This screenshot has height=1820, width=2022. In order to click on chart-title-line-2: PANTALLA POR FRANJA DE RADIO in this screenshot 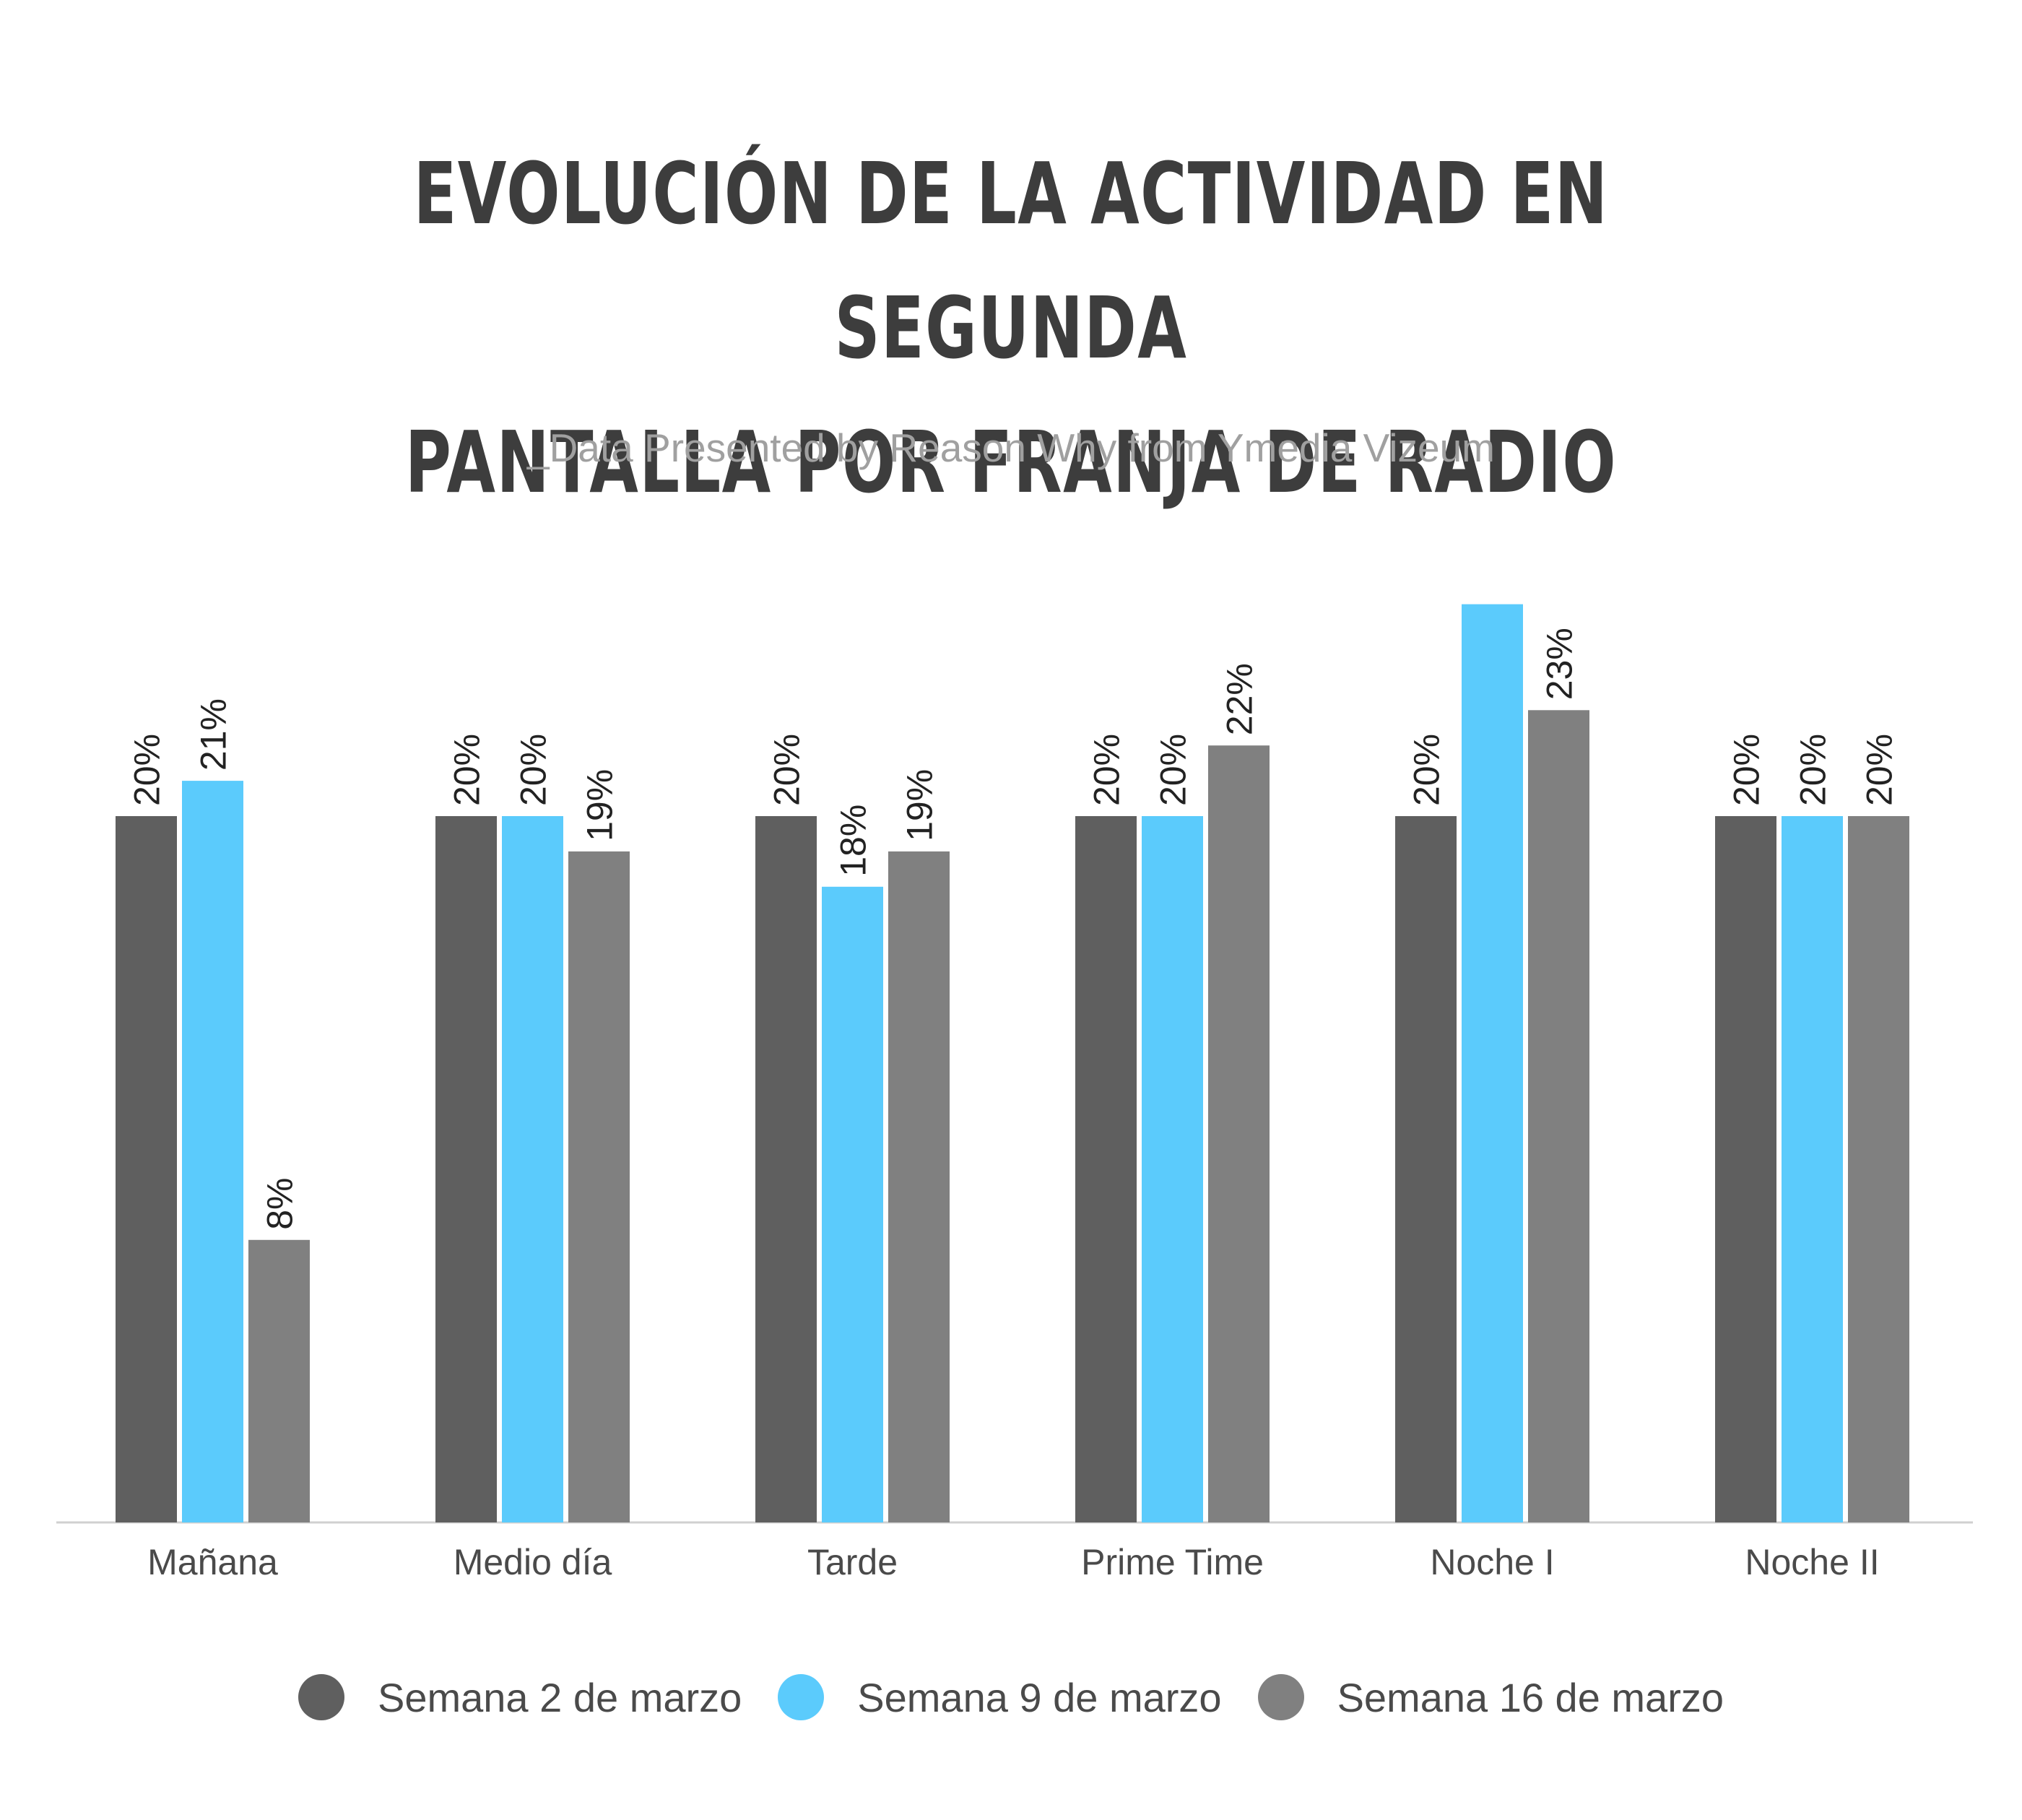, I will do `click(1011, 462)`.